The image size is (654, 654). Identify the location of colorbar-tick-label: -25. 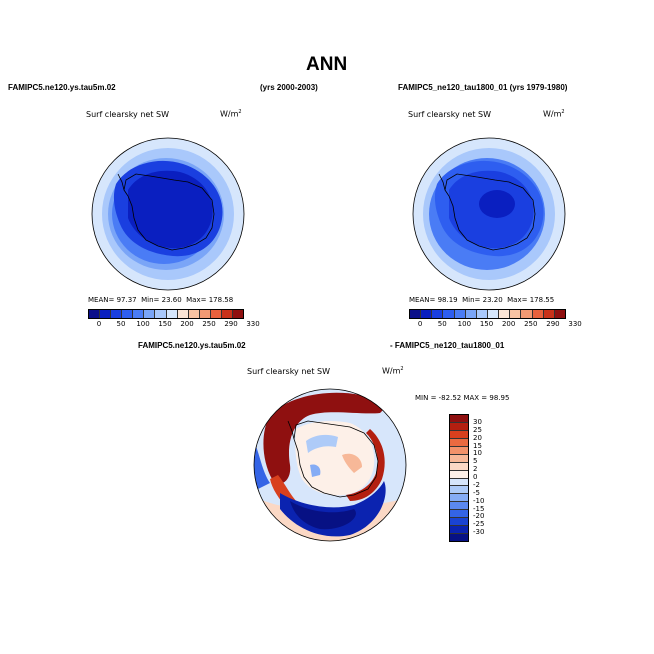
(479, 524).